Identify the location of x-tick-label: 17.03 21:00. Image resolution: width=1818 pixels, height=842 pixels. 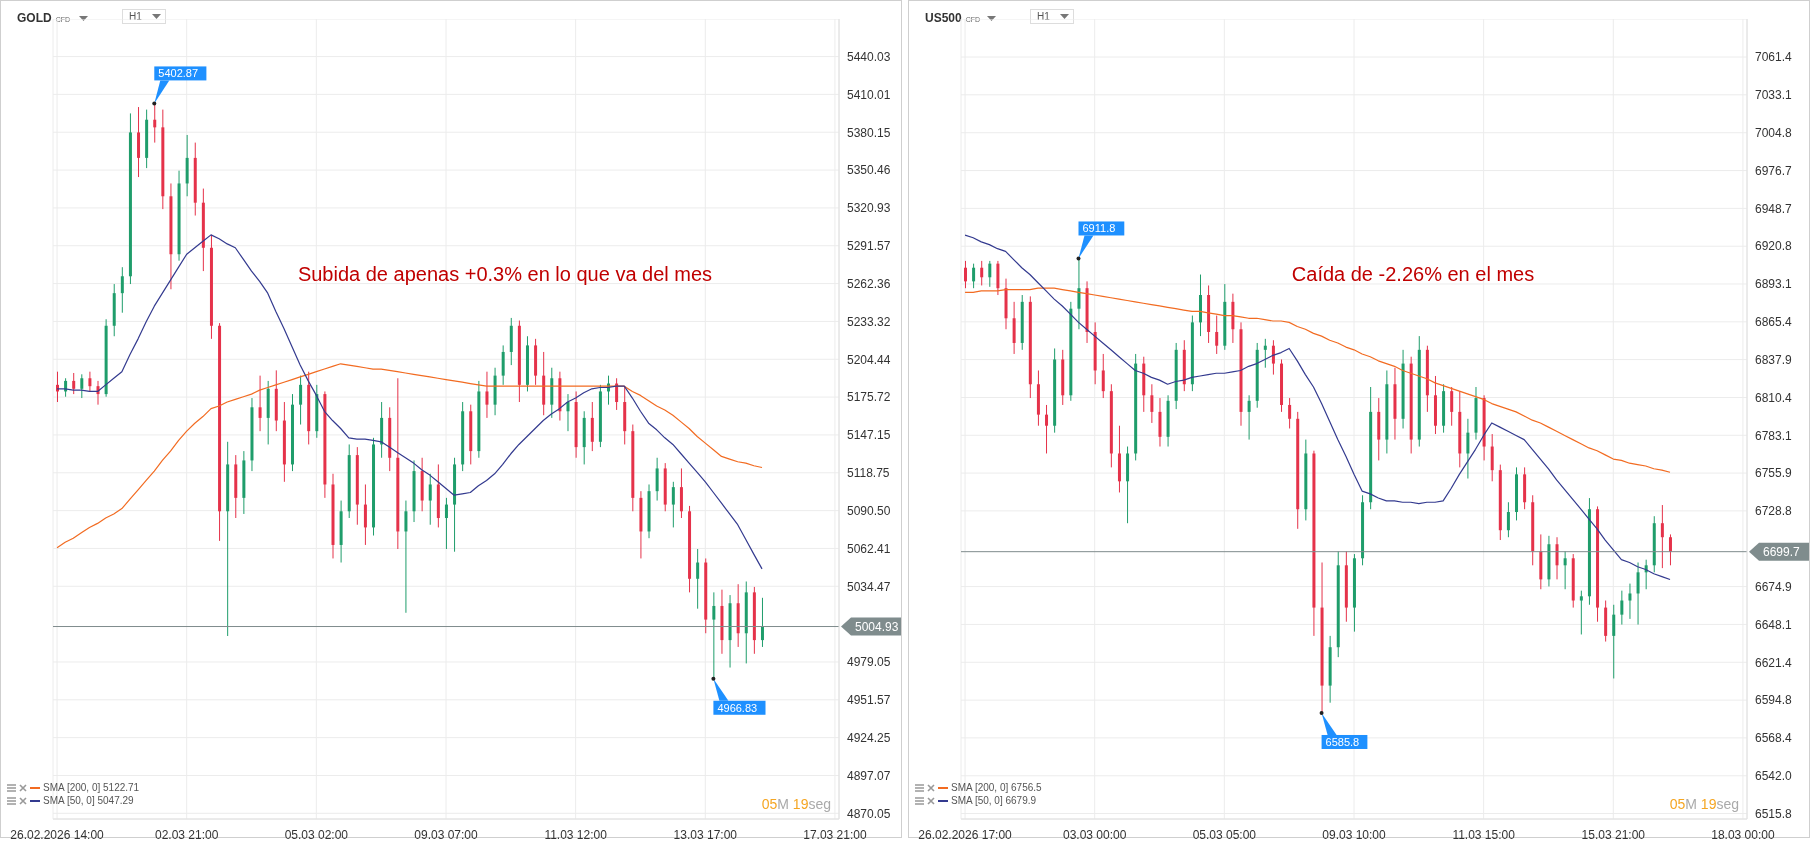
(835, 835).